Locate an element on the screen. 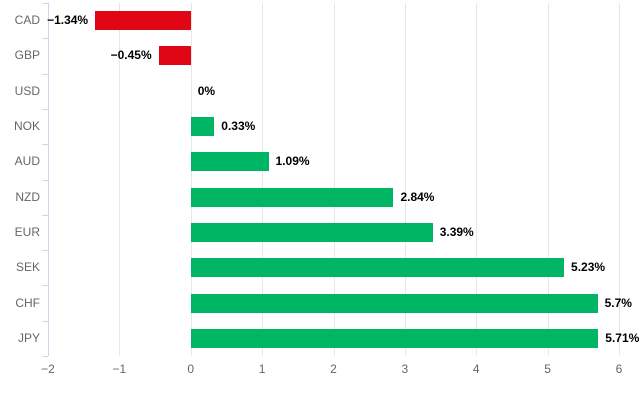 The width and height of the screenshot is (643, 404). value-label-jpy: 5.71% is located at coordinates (622, 338).